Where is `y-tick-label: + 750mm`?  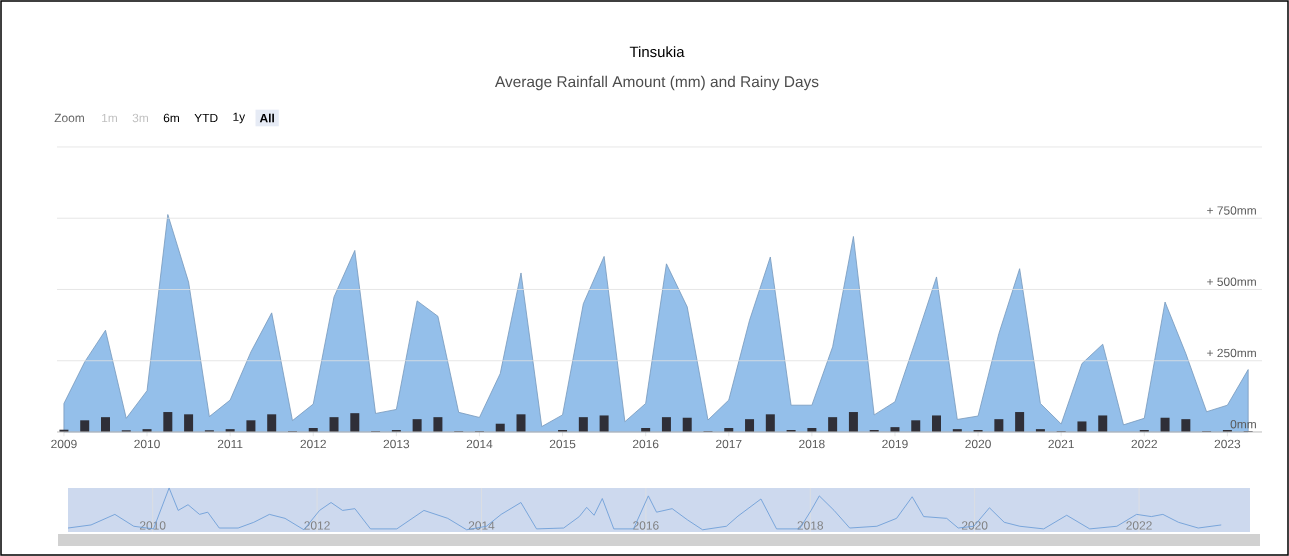
y-tick-label: + 750mm is located at coordinates (1231, 210).